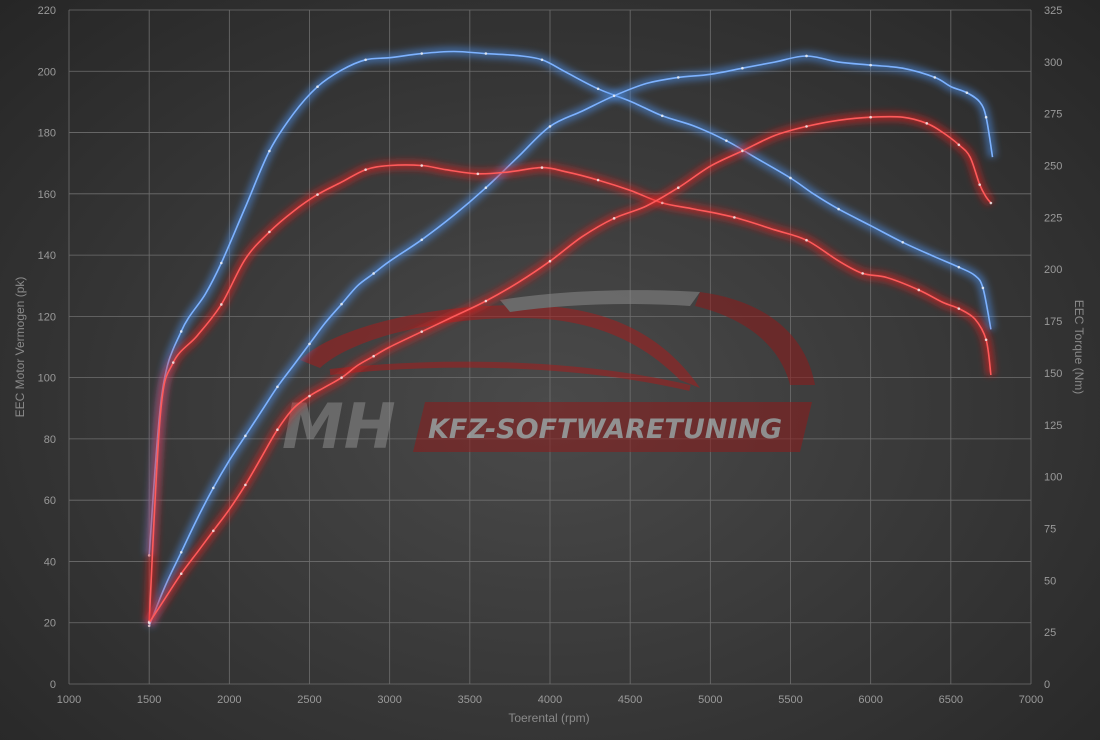  What do you see at coordinates (510, 376) in the screenshot?
I see `watermark-car-line` at bounding box center [510, 376].